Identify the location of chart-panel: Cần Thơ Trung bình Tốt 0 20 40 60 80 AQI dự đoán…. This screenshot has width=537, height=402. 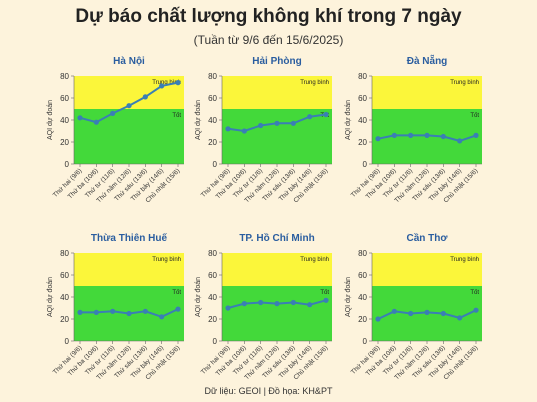
(413, 306).